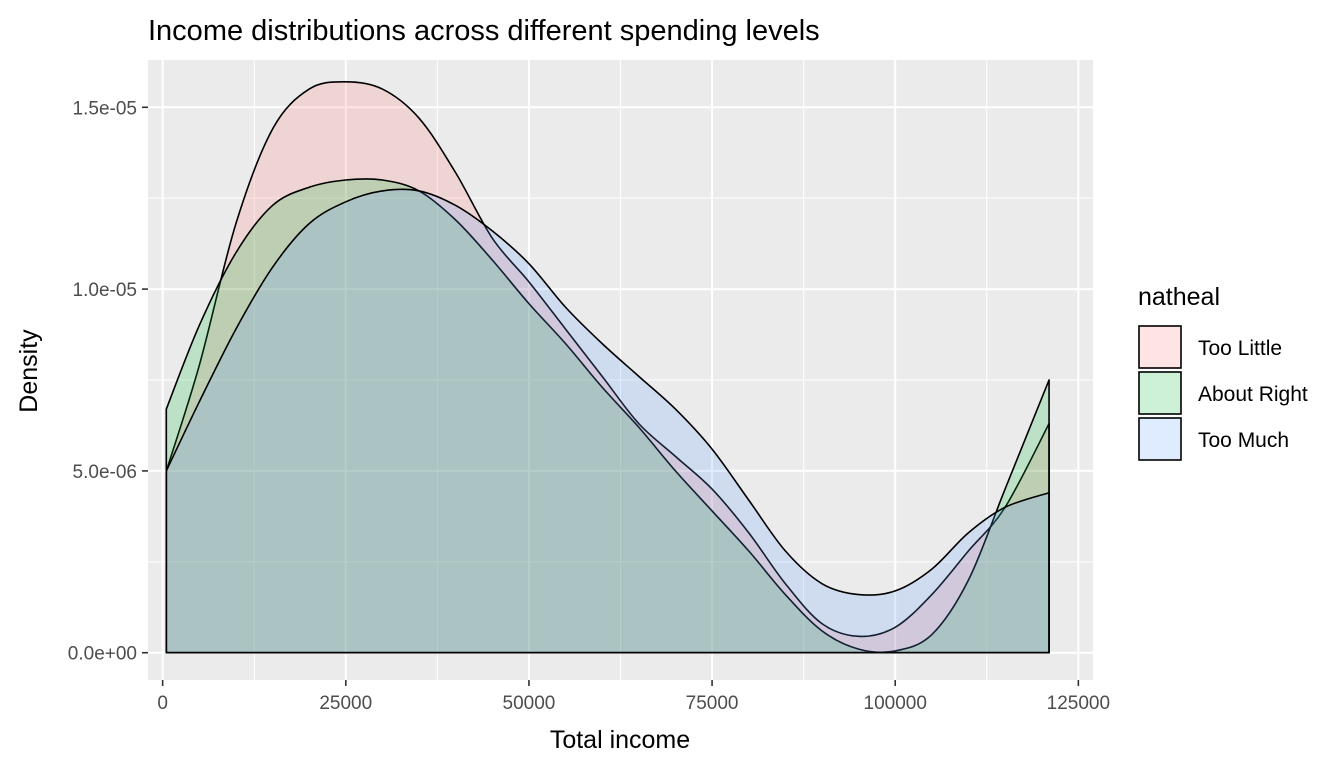 Image resolution: width=1344 pixels, height=768 pixels. What do you see at coordinates (633, 697) in the screenshot?
I see `x-axis: 0 25000 50000 75000 100000 125000` at bounding box center [633, 697].